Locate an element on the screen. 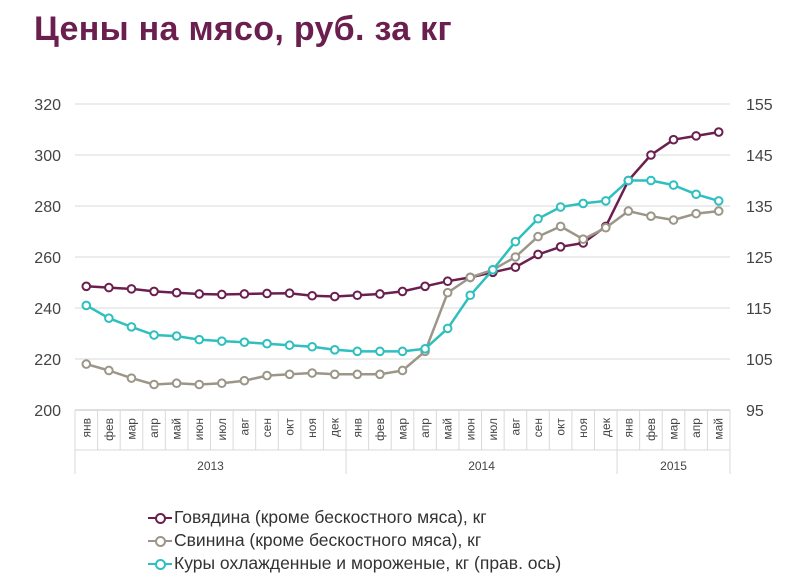 This screenshot has height=586, width=798. legend-item-beef: Говядина (кроме бескостного мяса), кг is located at coordinates (354, 517).